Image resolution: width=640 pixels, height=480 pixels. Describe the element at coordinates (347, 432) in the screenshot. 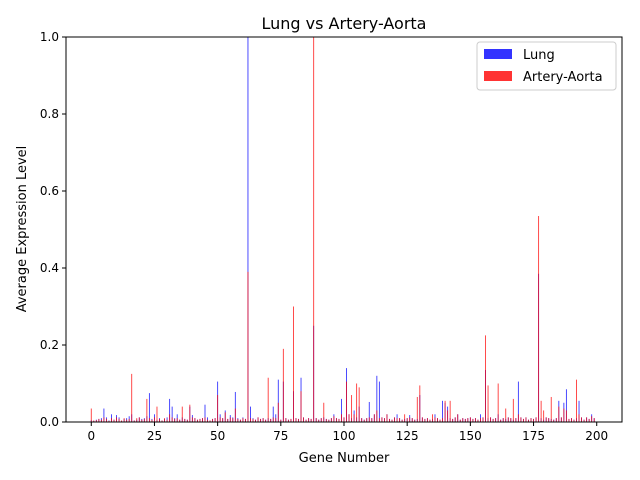

I see `x-axis: 0 25 50 75 100 125 150 175 200` at that location.